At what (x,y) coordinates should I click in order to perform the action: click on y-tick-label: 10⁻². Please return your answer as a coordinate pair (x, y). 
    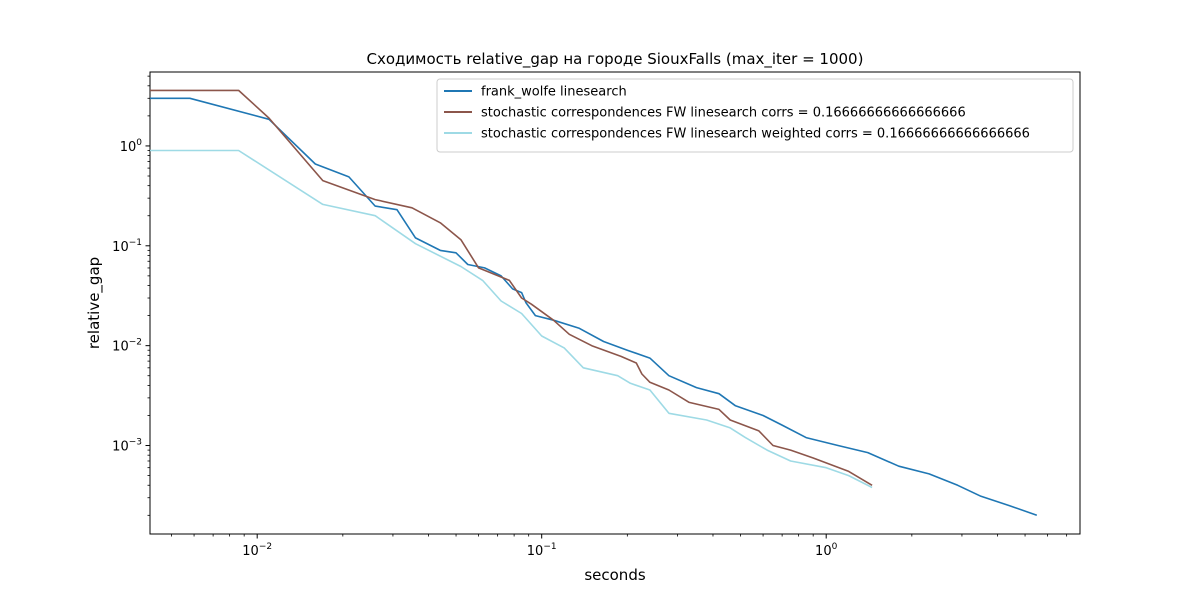
    Looking at the image, I should click on (127, 346).